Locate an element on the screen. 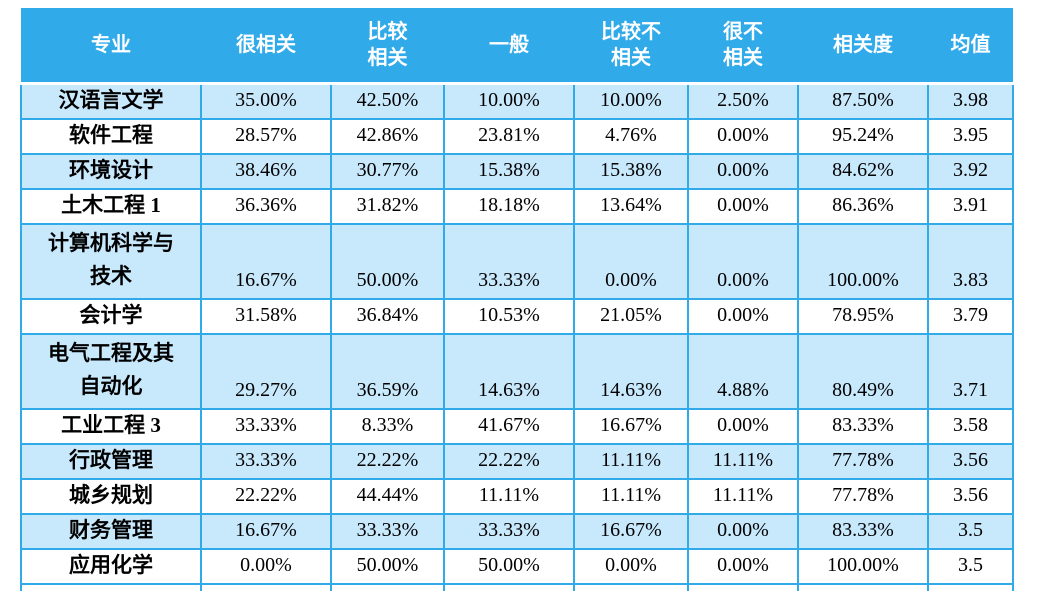  major-name-cell: 财务管理 is located at coordinates (111, 531).